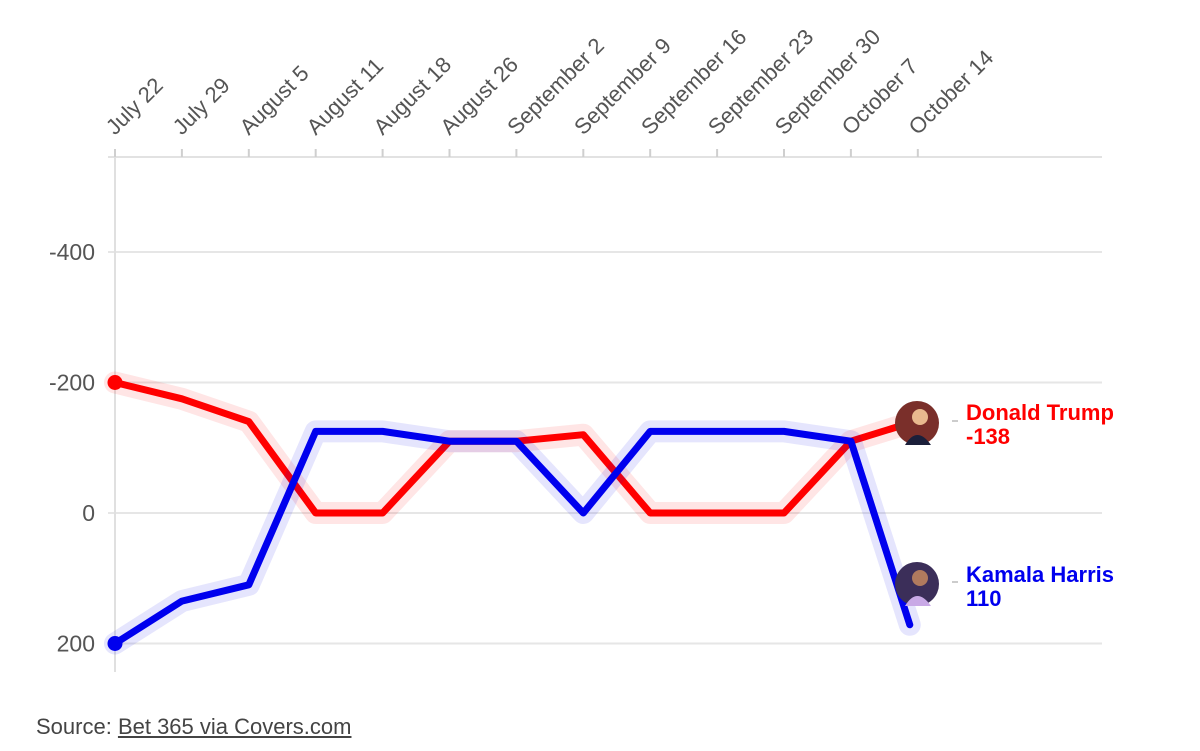 The width and height of the screenshot is (1200, 751). What do you see at coordinates (988, 436) in the screenshot?
I see `series-value-label: -138` at bounding box center [988, 436].